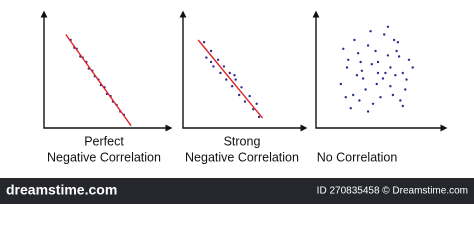 This screenshot has width=474, height=240. I want to click on footer-brand: dreamstime.com, so click(61, 190).